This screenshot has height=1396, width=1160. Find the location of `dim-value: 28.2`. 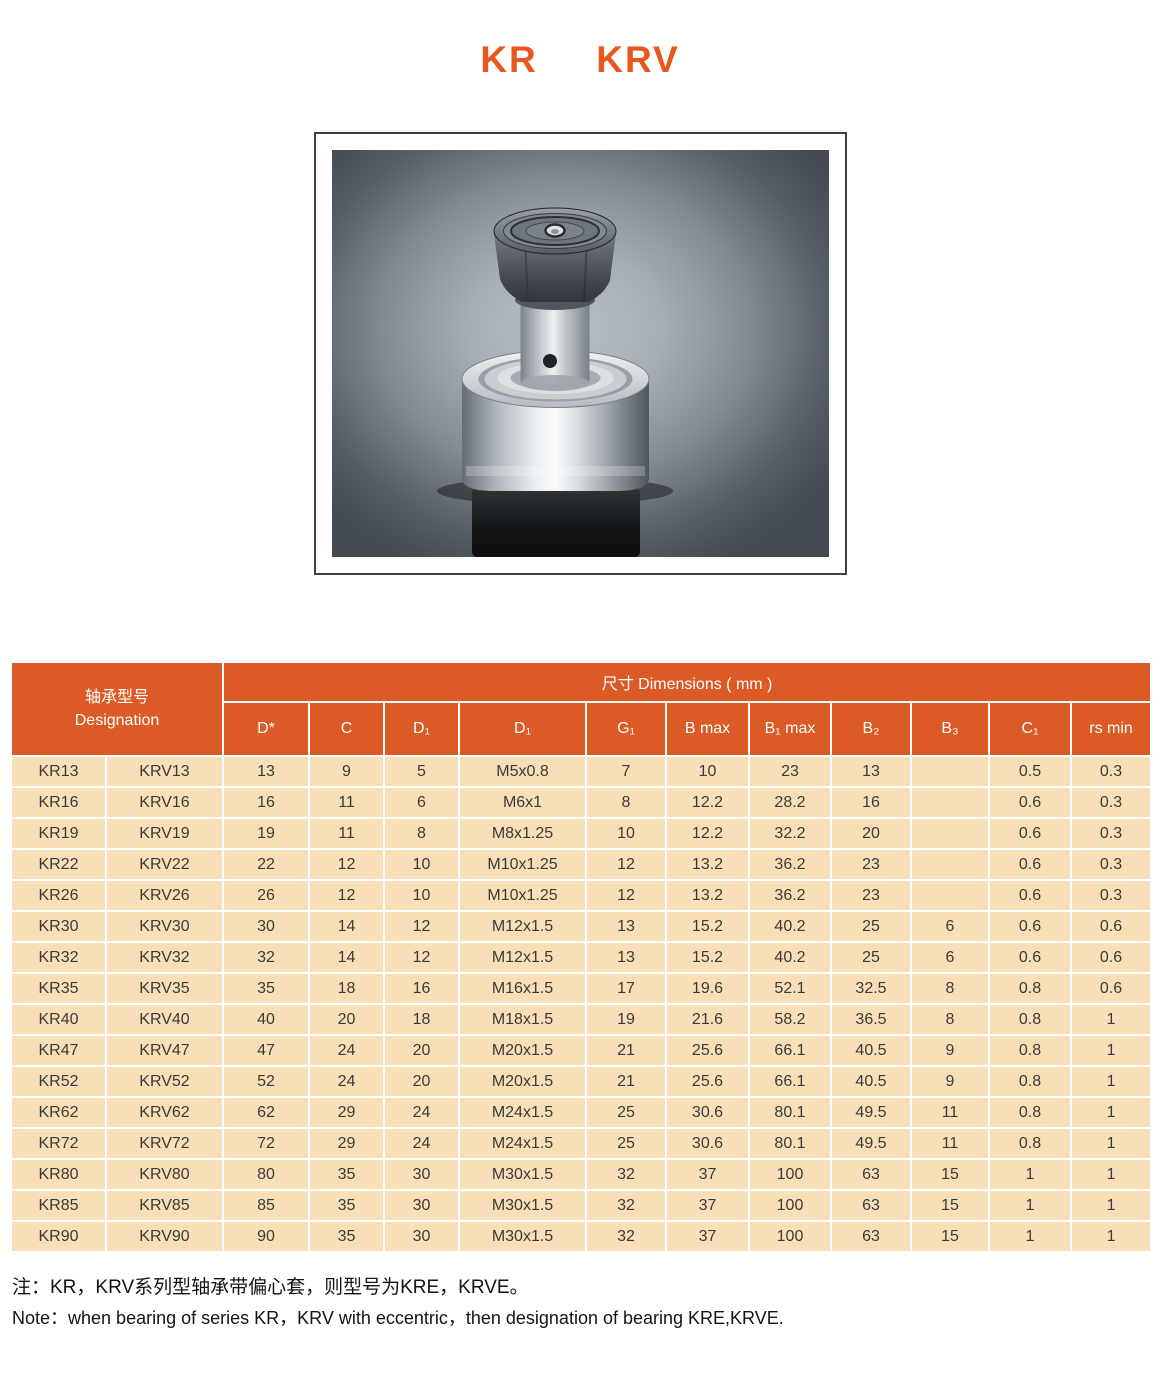

dim-value: 28.2 is located at coordinates (790, 802).